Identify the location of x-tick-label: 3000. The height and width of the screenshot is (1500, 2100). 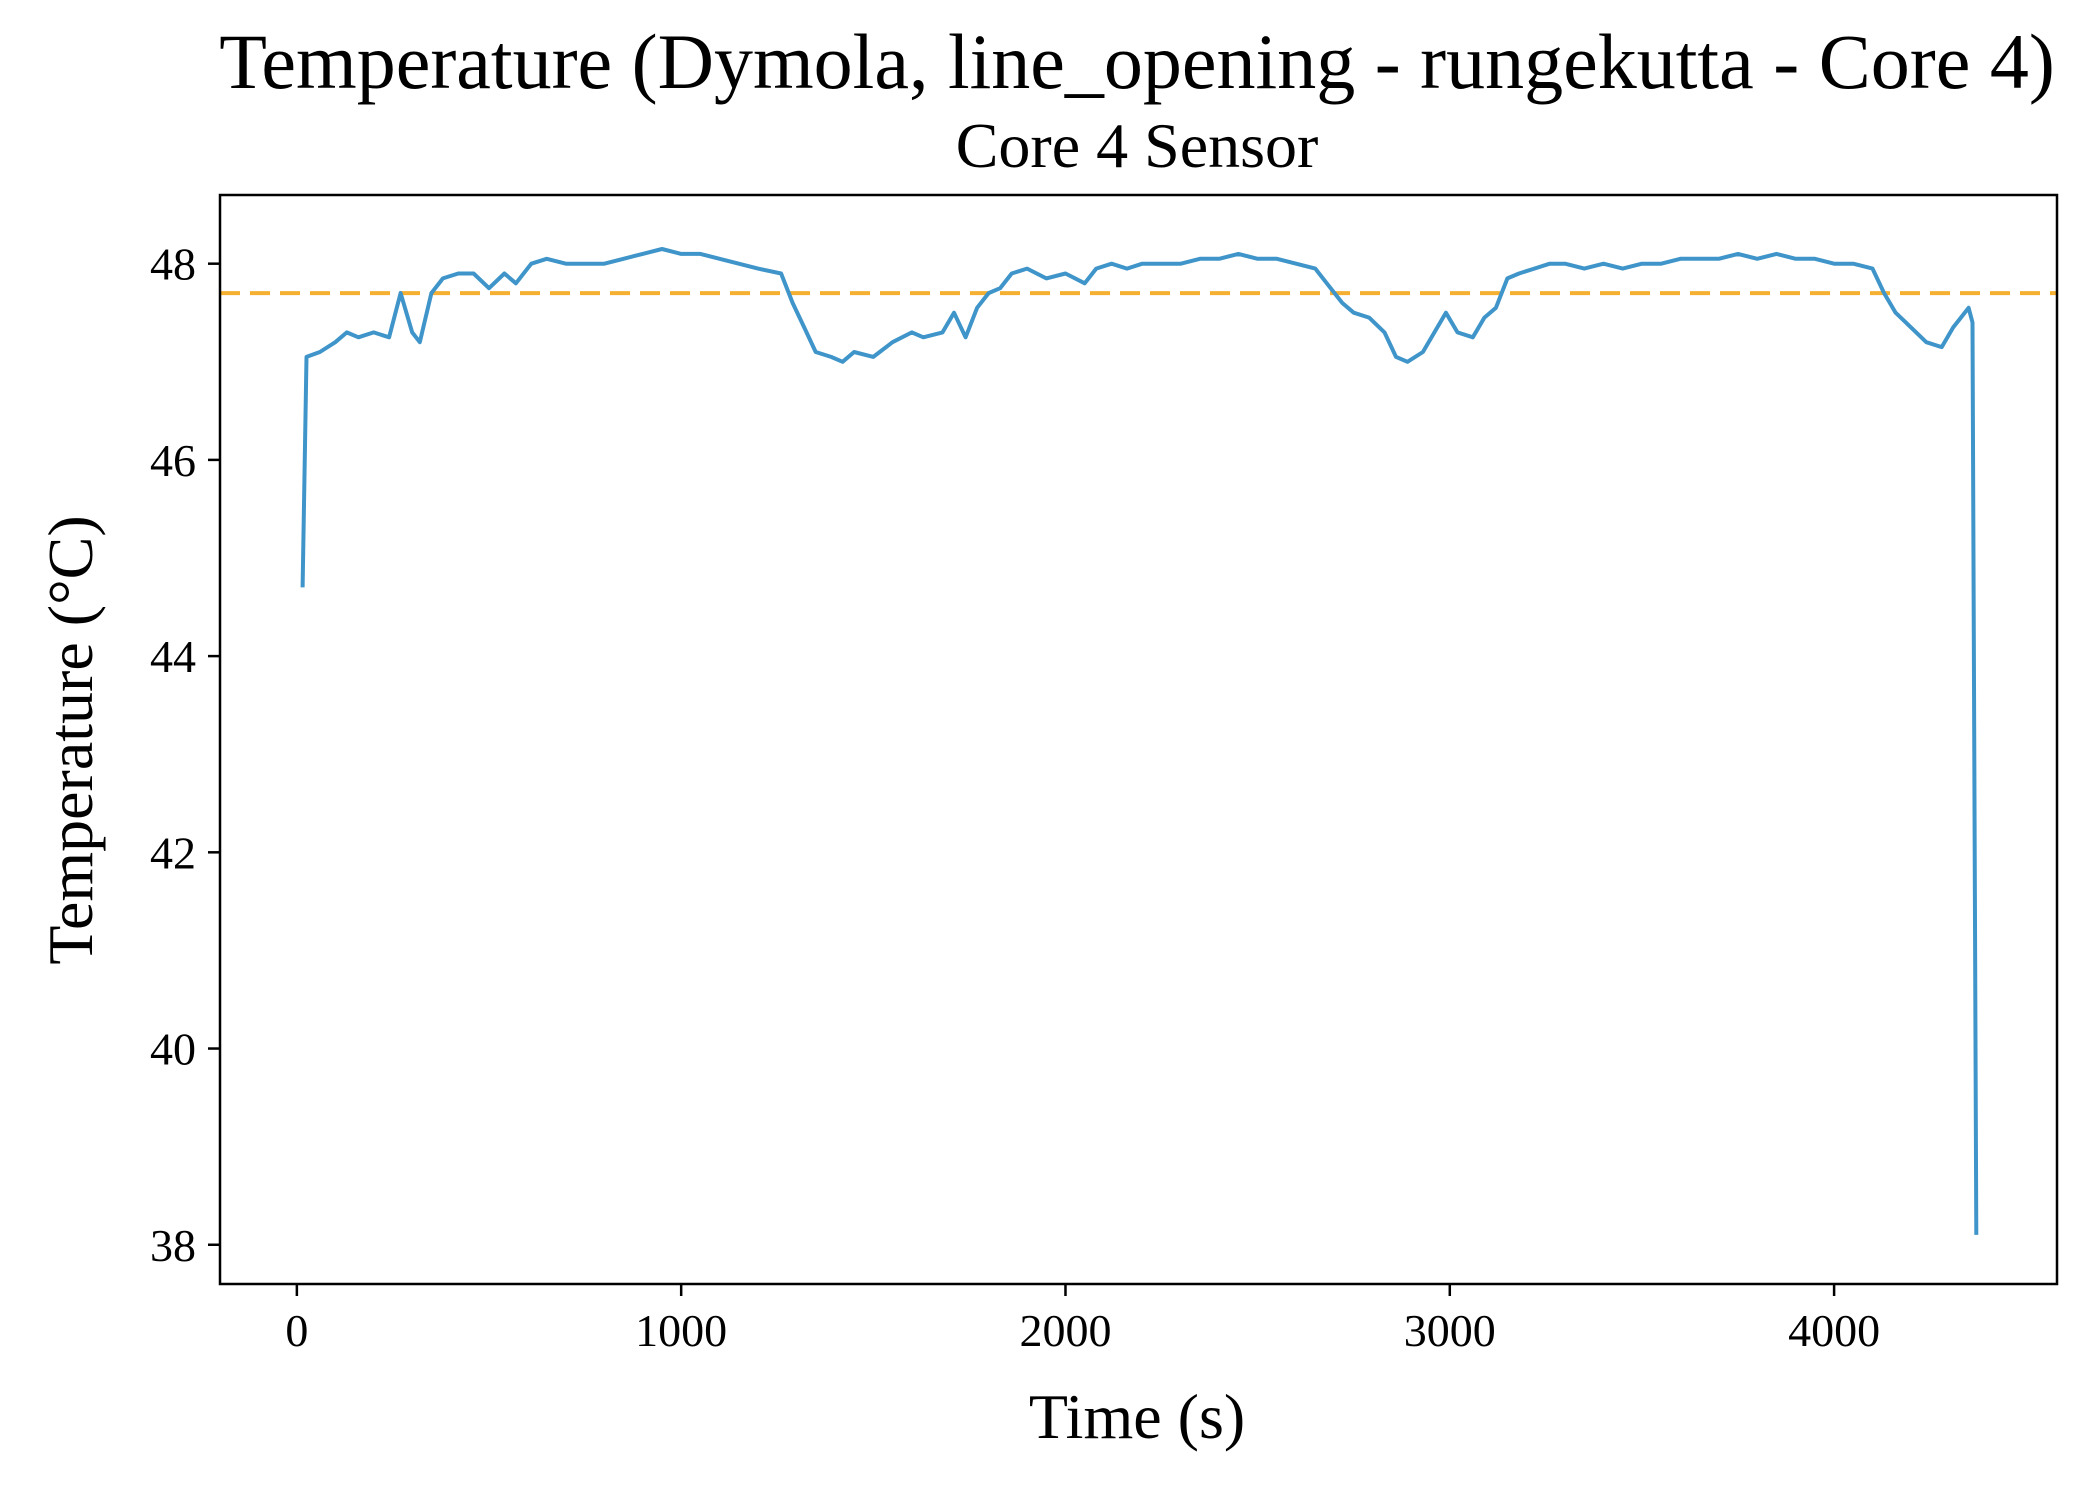
(1450, 1330).